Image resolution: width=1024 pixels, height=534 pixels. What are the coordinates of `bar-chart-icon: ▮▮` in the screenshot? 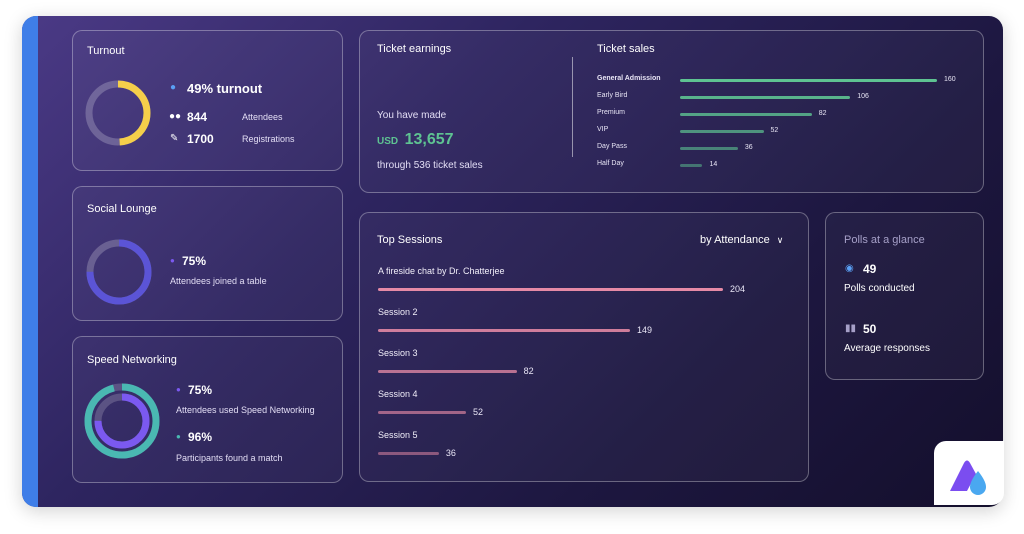 It's located at (851, 328).